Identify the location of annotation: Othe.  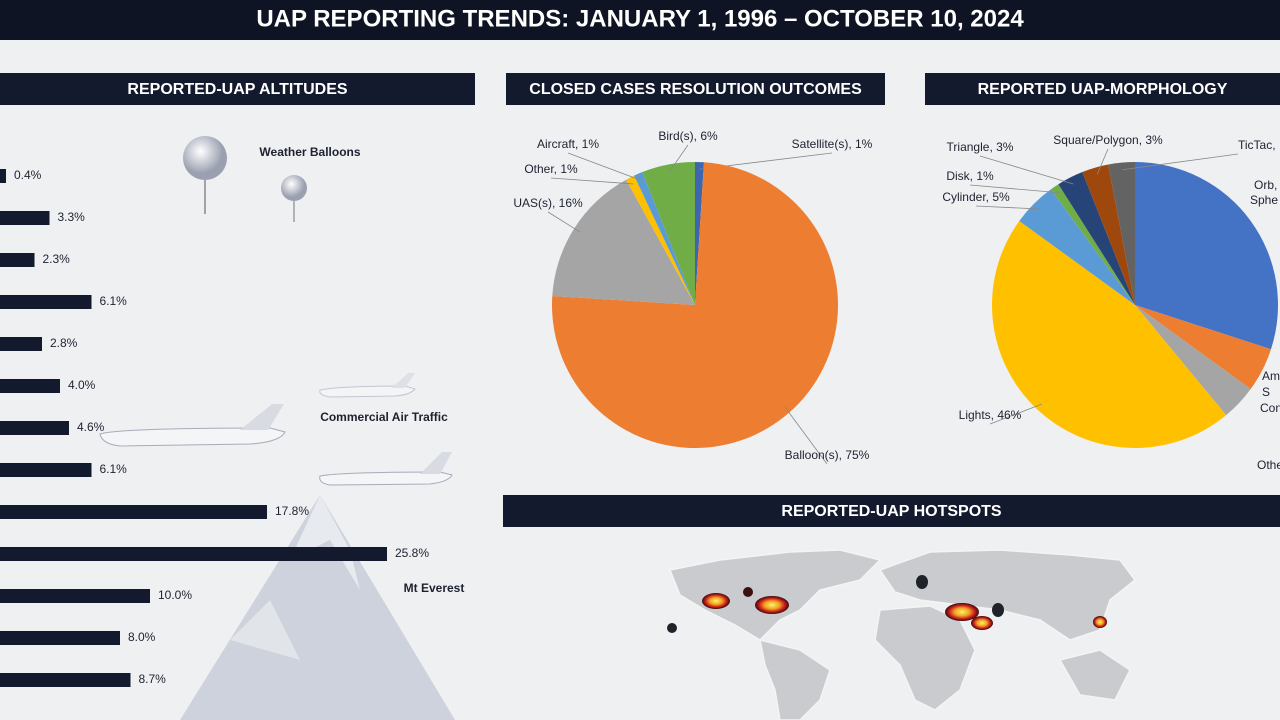
(1268, 465).